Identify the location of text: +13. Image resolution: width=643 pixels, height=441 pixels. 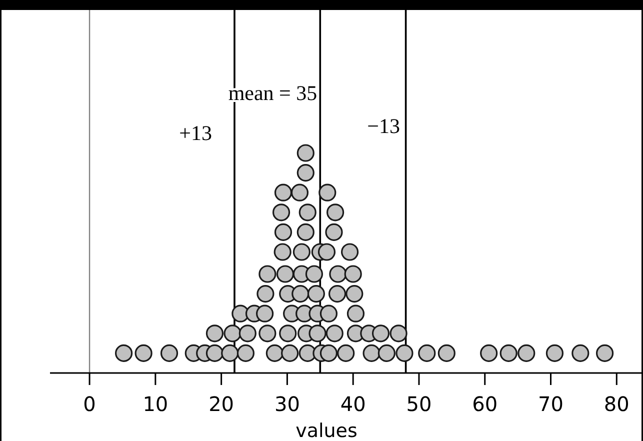
(195, 133).